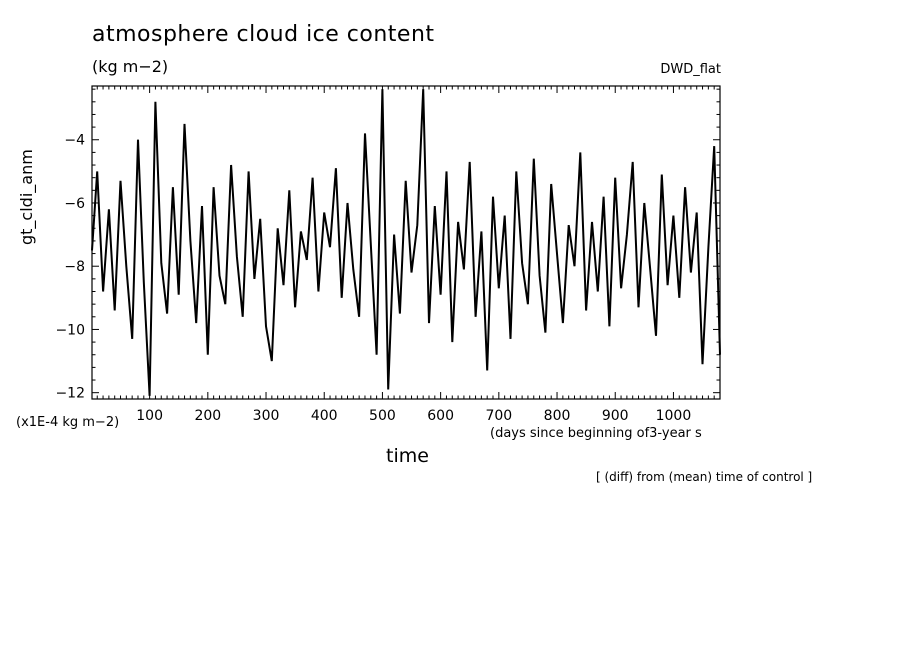  Describe the element at coordinates (207, 416) in the screenshot. I see `x-tick-label: 200` at that location.